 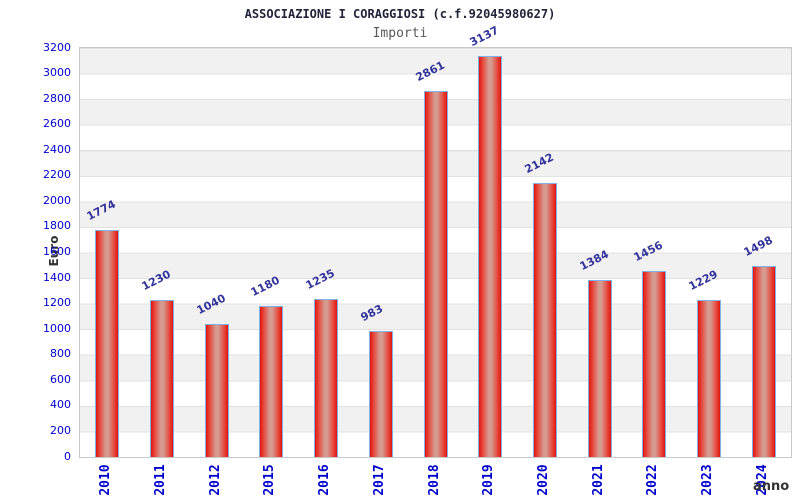 I want to click on bar-2018, so click(x=435, y=274).